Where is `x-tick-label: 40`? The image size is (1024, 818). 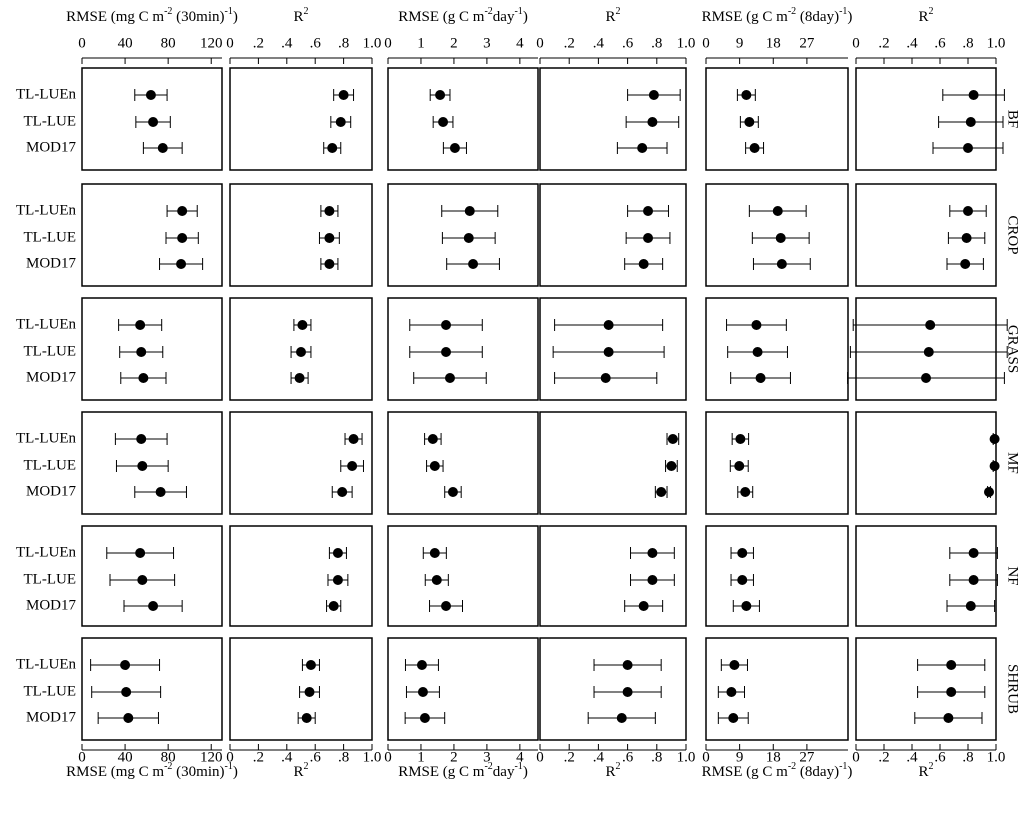 x-tick-label: 40 is located at coordinates (125, 757).